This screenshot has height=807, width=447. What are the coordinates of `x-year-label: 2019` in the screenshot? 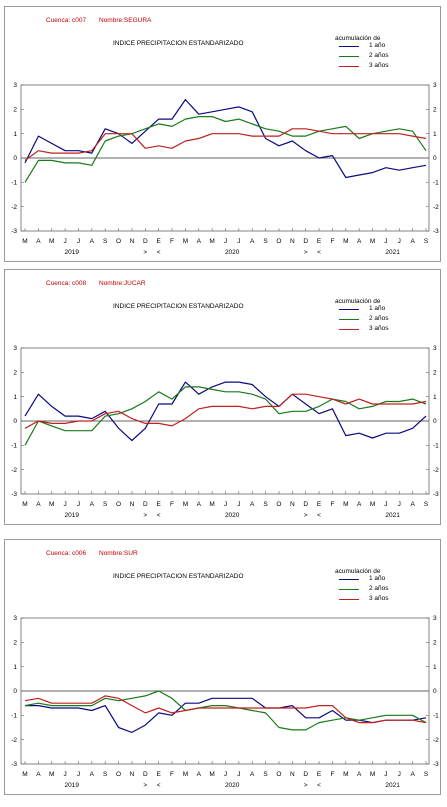 It's located at (72, 252).